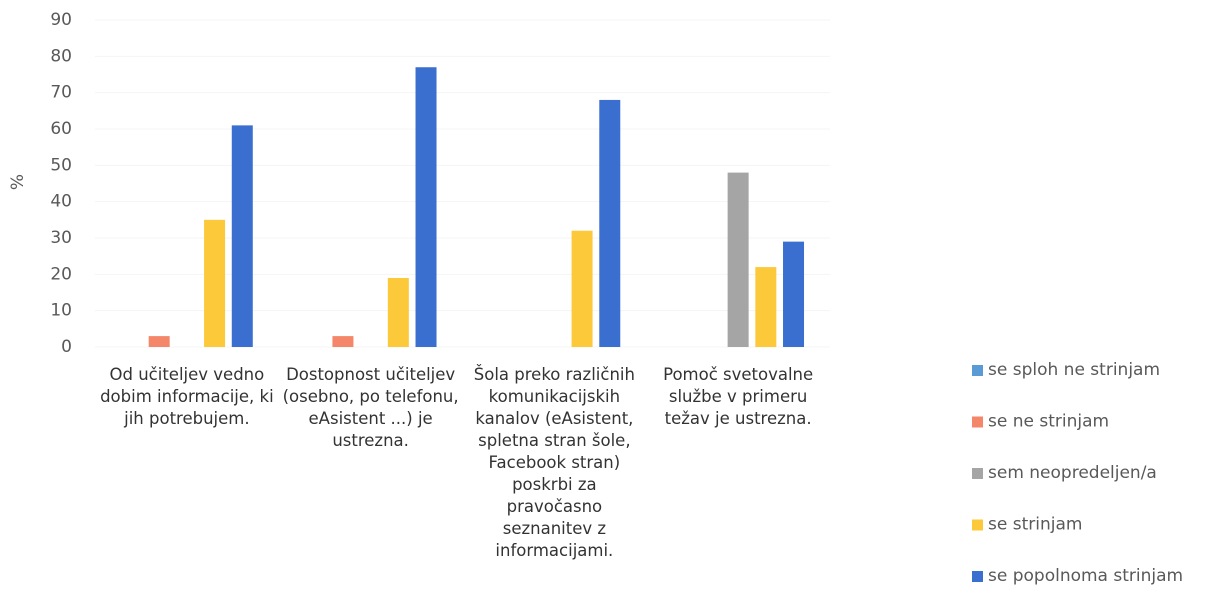  Describe the element at coordinates (61, 56) in the screenshot. I see `y-tick-label: 80` at that location.